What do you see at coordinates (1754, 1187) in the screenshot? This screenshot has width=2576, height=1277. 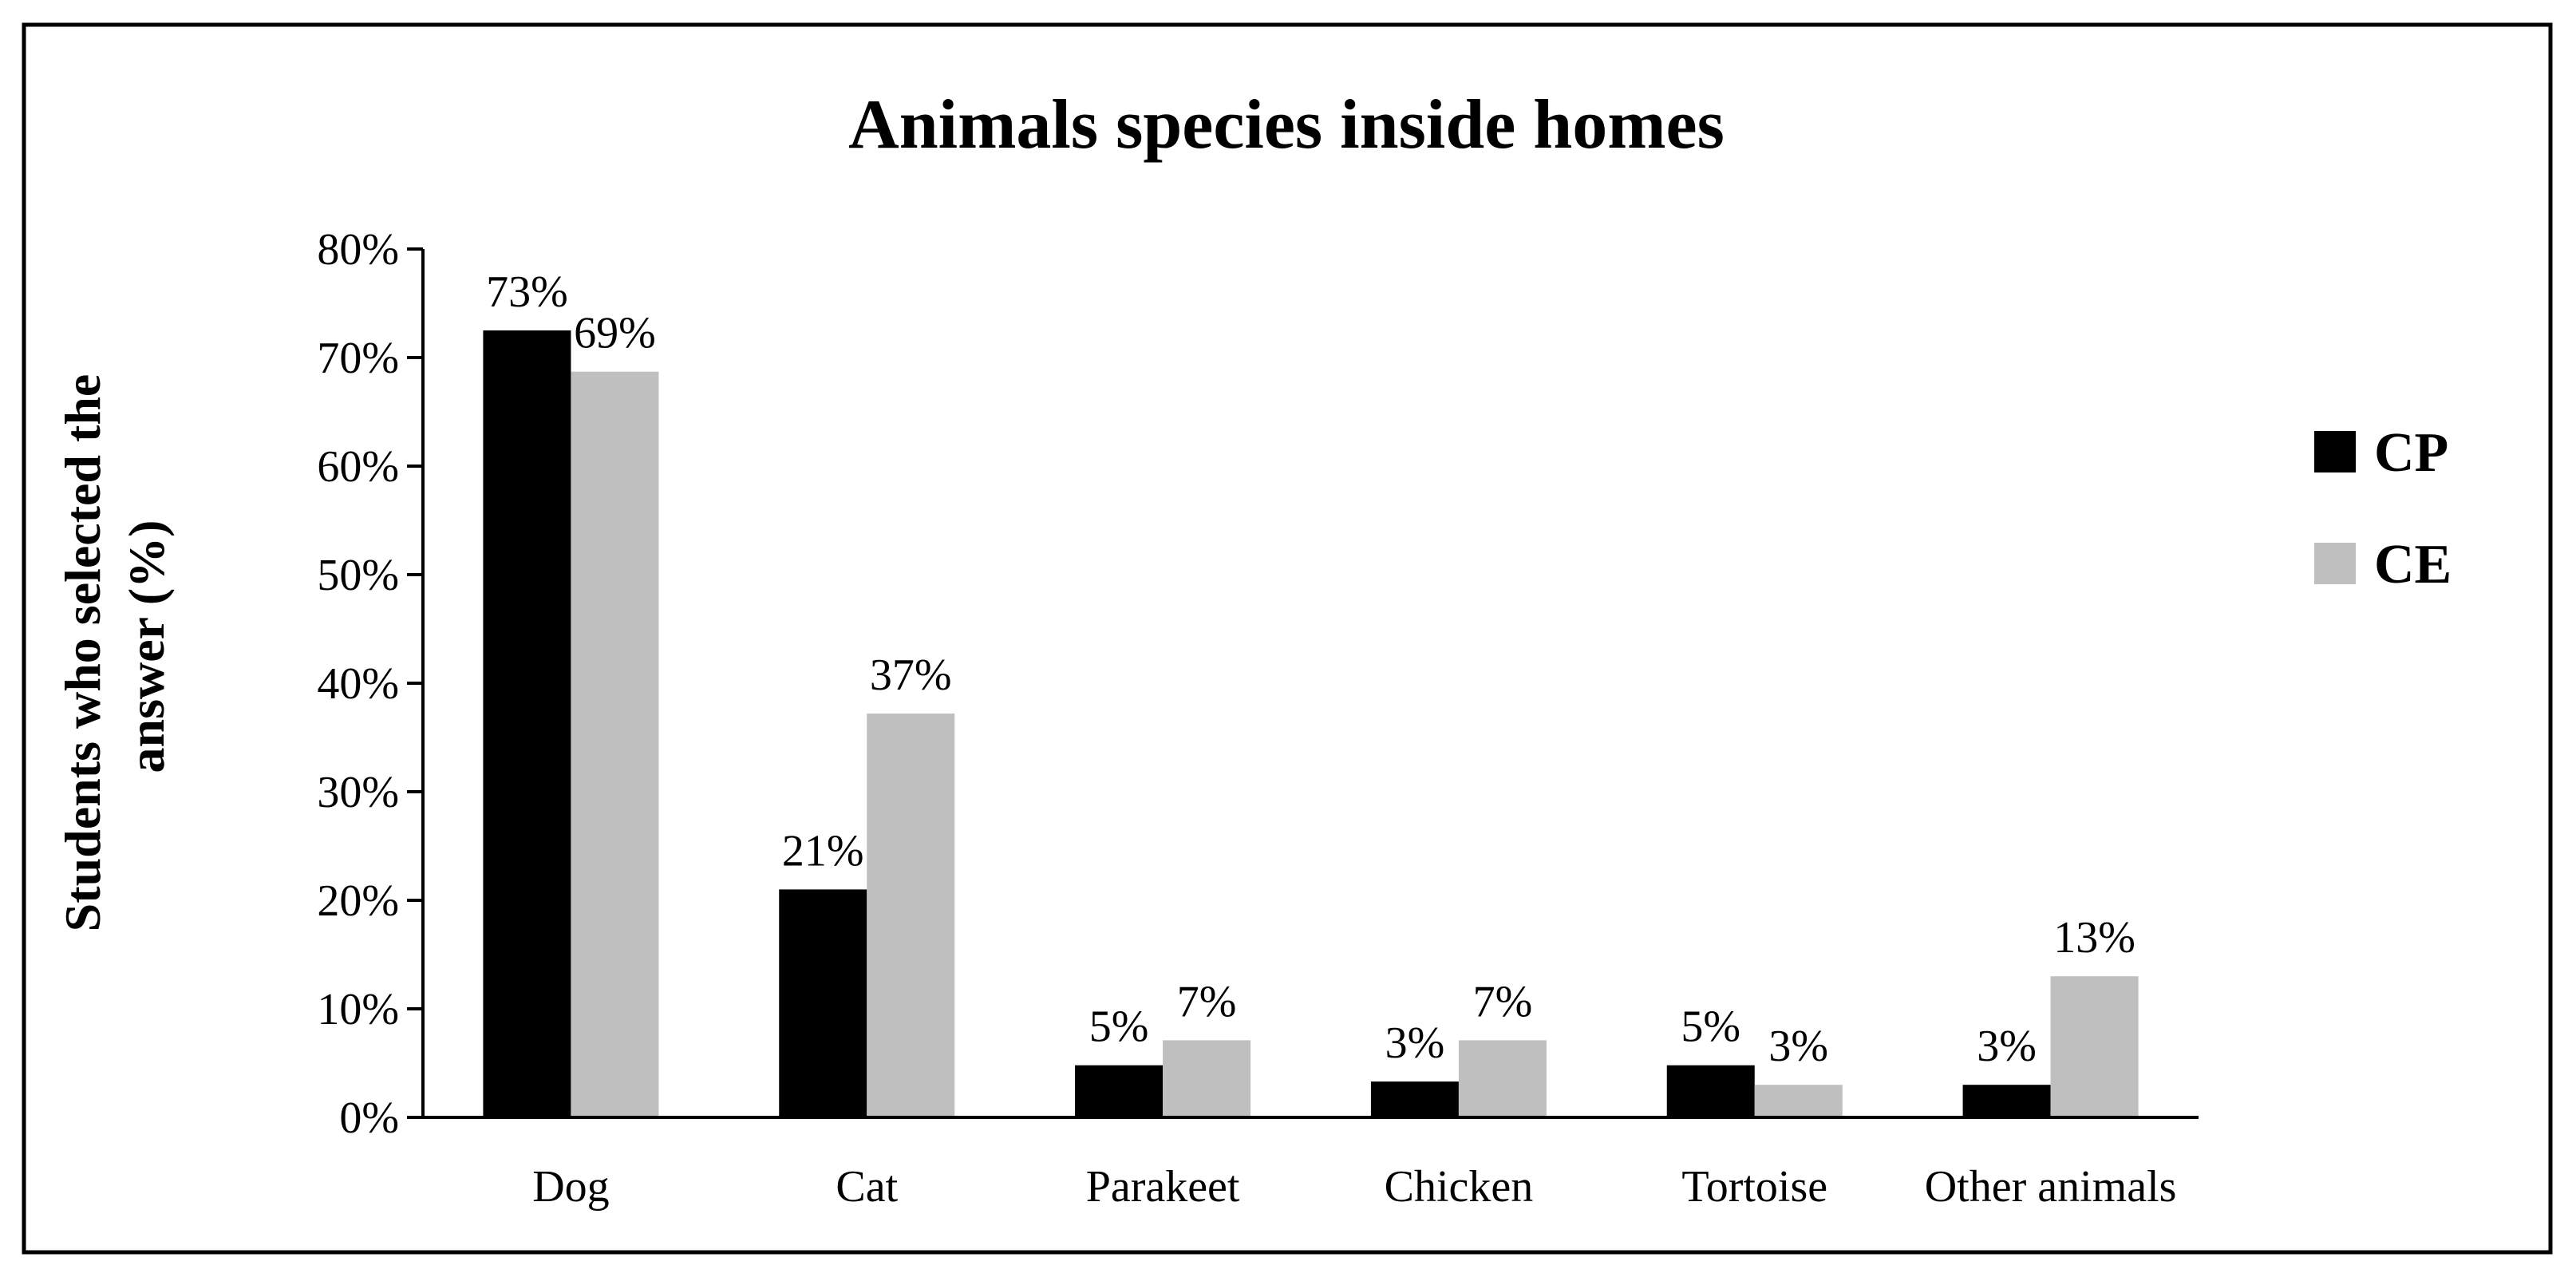 I see `x-category-label: Tortoise` at bounding box center [1754, 1187].